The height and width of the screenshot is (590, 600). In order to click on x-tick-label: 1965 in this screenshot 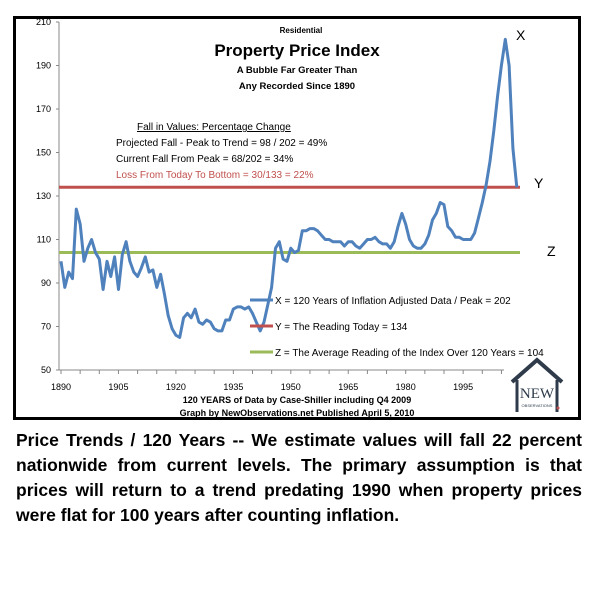, I will do `click(348, 387)`.